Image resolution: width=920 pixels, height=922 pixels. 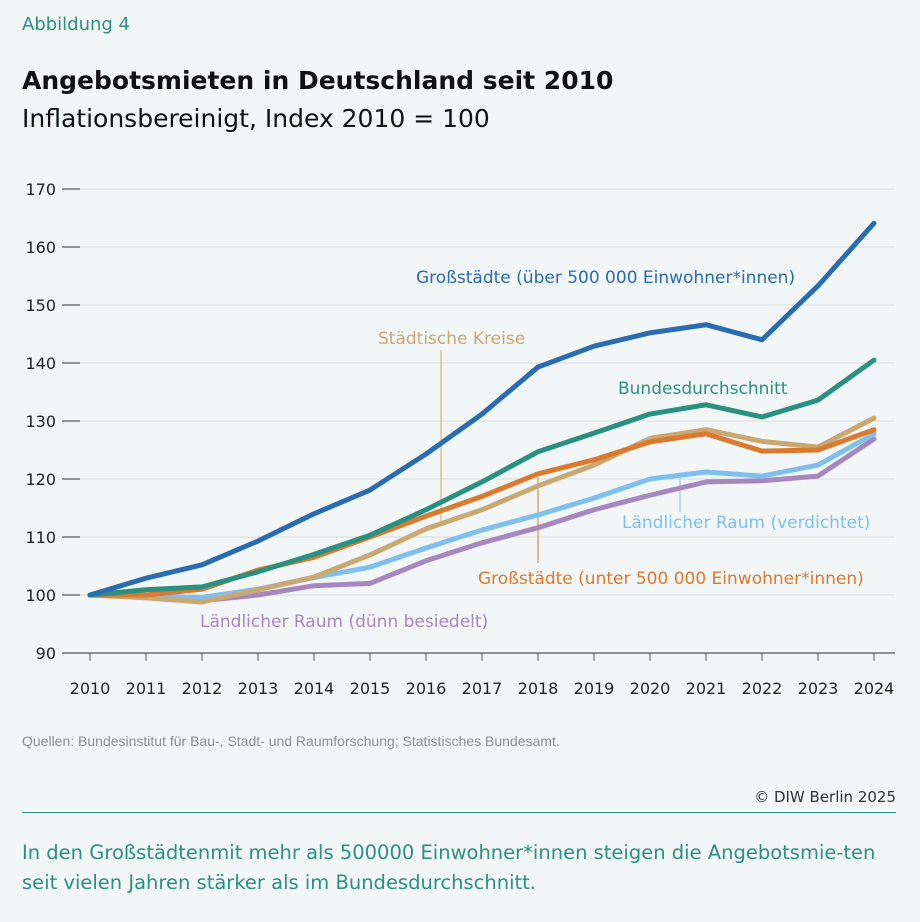 What do you see at coordinates (314, 688) in the screenshot?
I see `x-tick-label: 2014` at bounding box center [314, 688].